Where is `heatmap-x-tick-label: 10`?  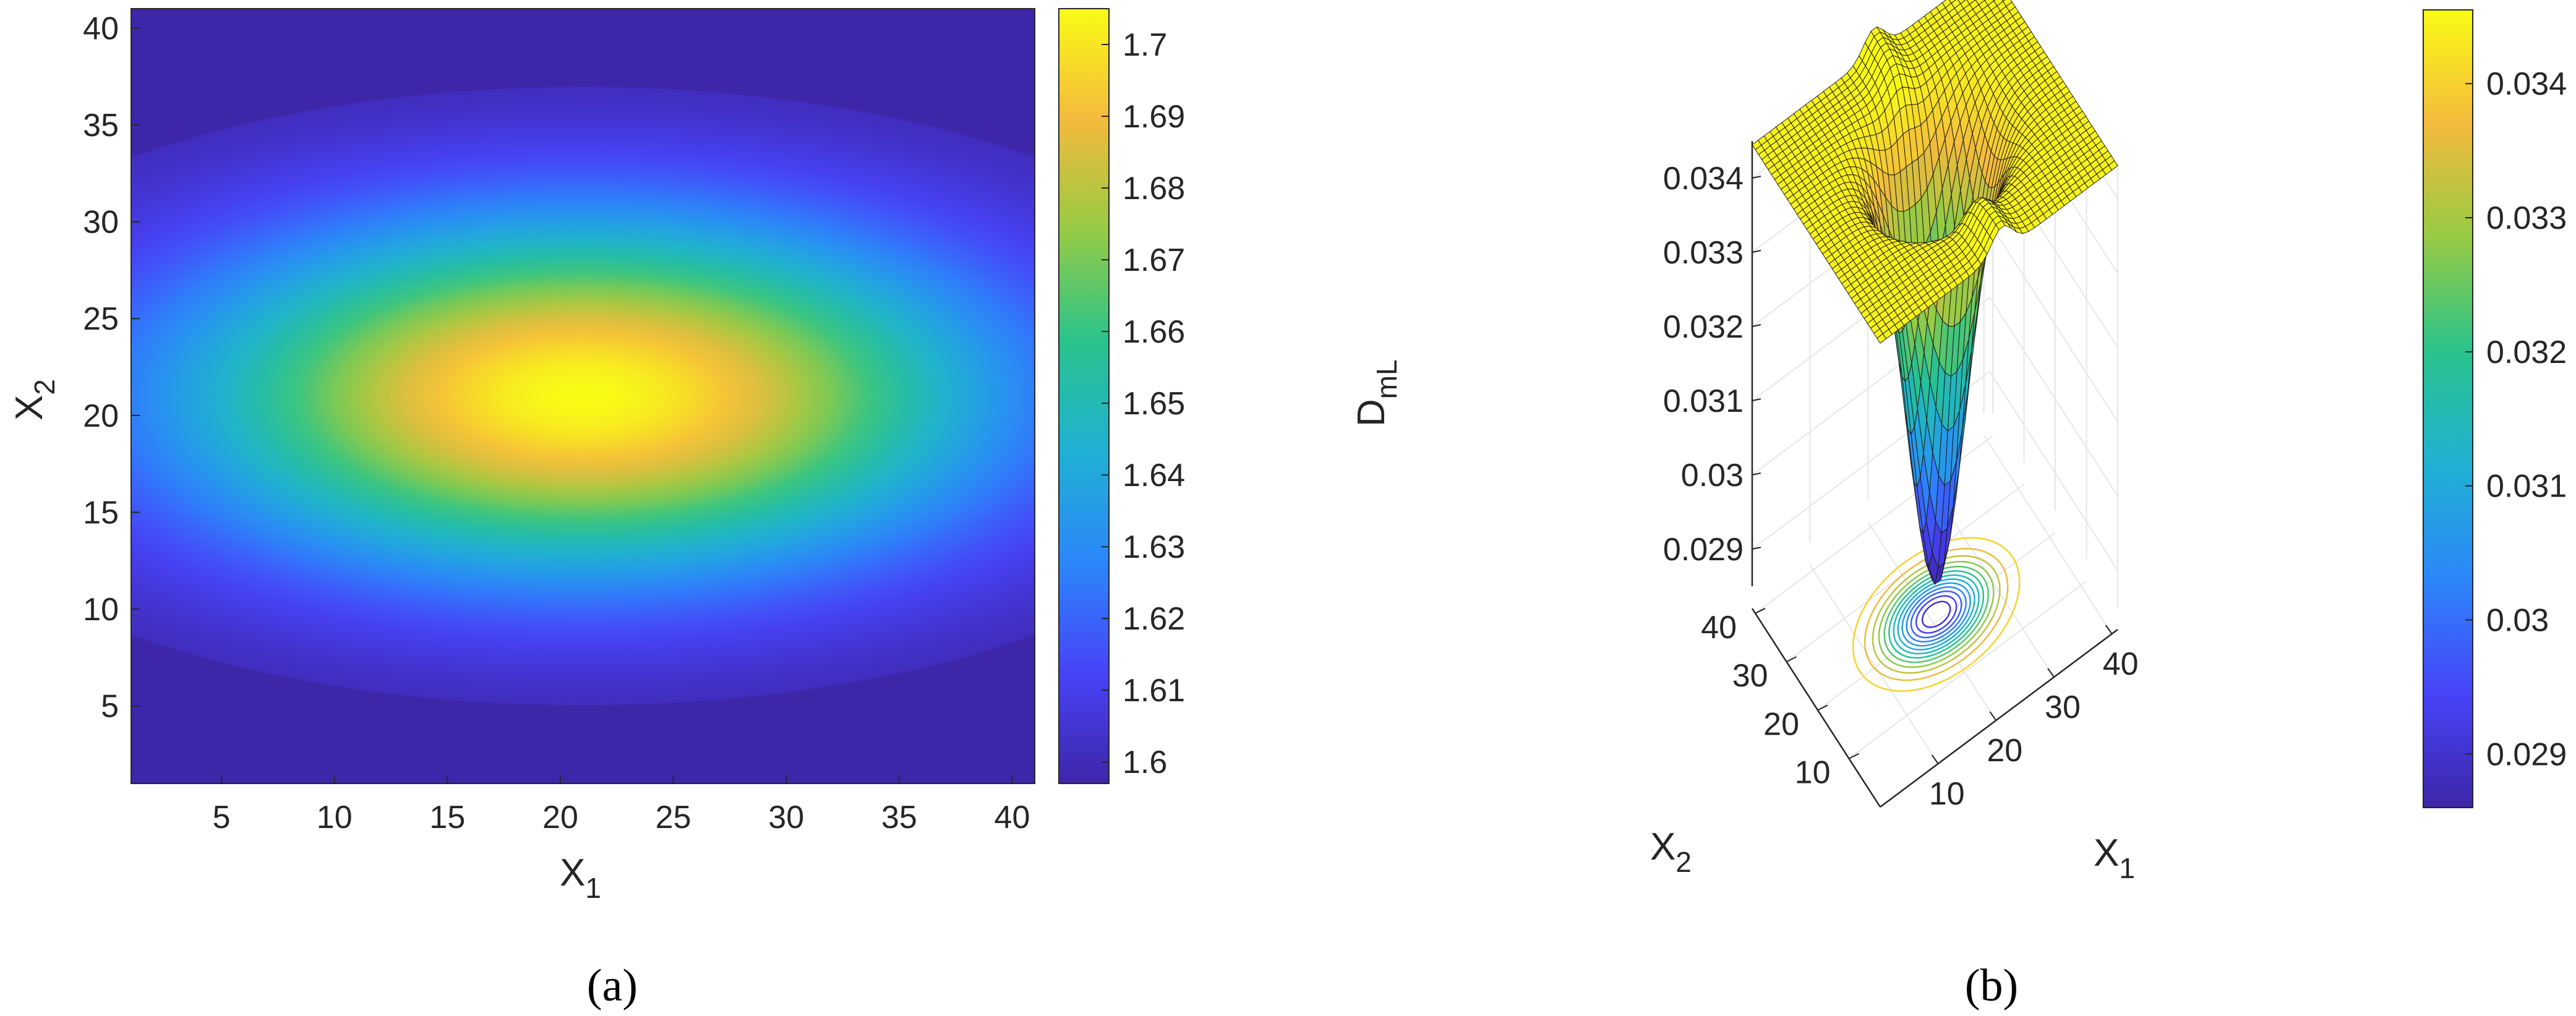 heatmap-x-tick-label: 10 is located at coordinates (335, 817).